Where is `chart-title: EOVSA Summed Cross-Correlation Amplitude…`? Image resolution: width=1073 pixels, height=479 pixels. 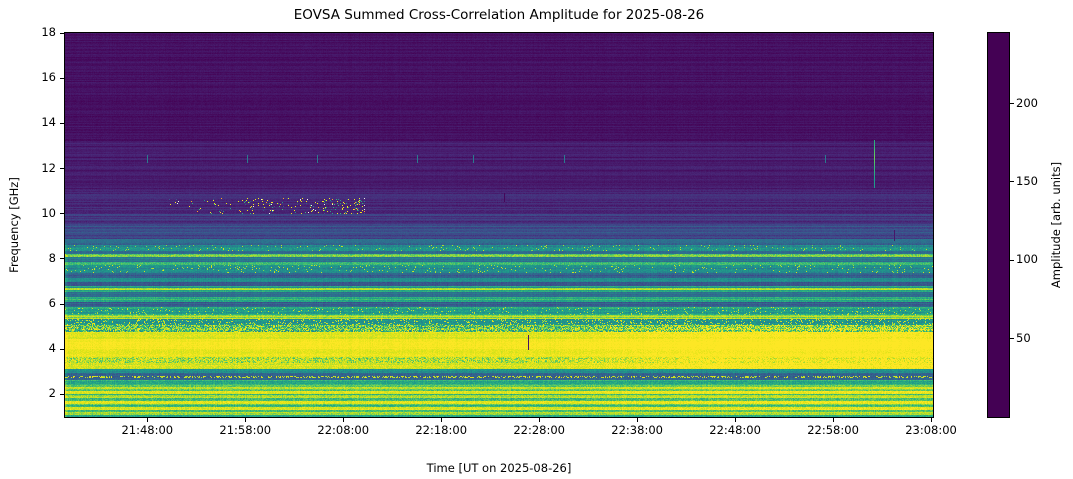 chart-title: EOVSA Summed Cross-Correlation Amplitude… is located at coordinates (499, 15).